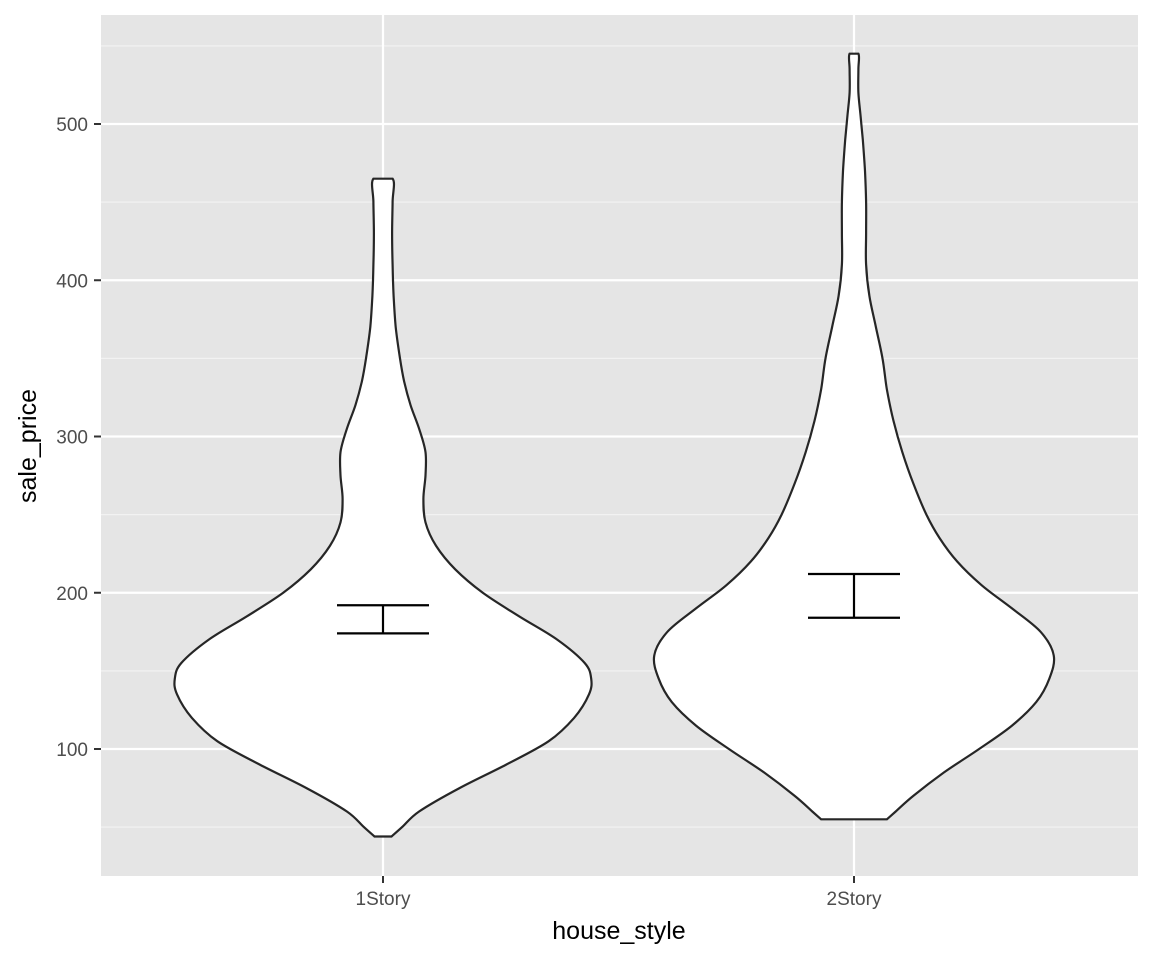 The image size is (1152, 960). Describe the element at coordinates (28, 446) in the screenshot. I see `y-axis-title: sale_price` at that location.